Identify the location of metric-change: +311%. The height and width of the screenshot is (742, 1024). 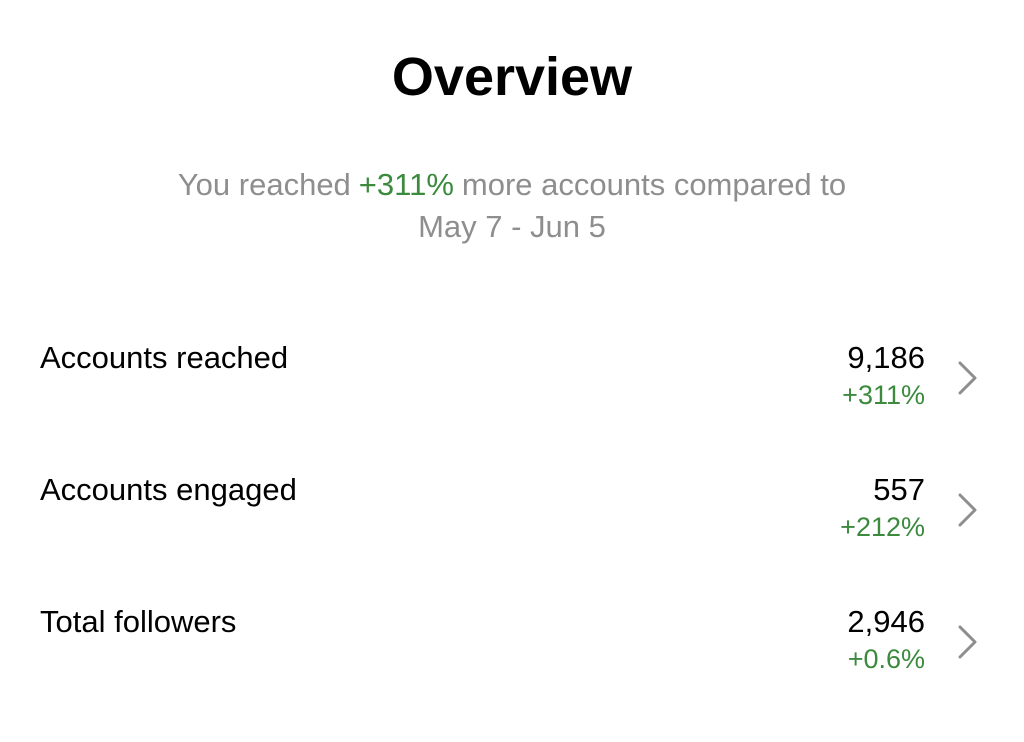
(883, 395).